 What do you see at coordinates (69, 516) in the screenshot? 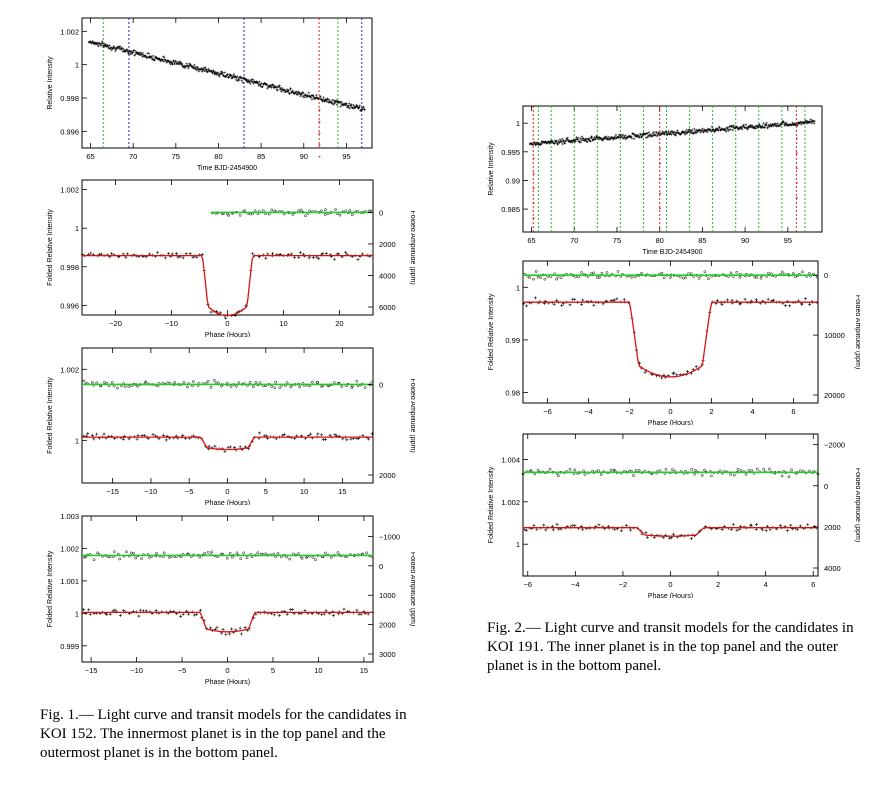
I see `y-tick-label: 1.003` at bounding box center [69, 516].